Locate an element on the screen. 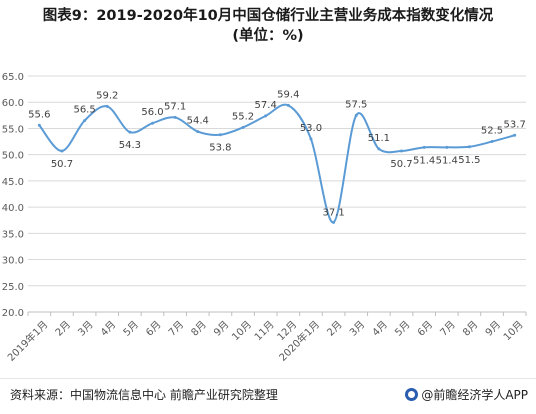  data-label: 59.4 is located at coordinates (288, 94).